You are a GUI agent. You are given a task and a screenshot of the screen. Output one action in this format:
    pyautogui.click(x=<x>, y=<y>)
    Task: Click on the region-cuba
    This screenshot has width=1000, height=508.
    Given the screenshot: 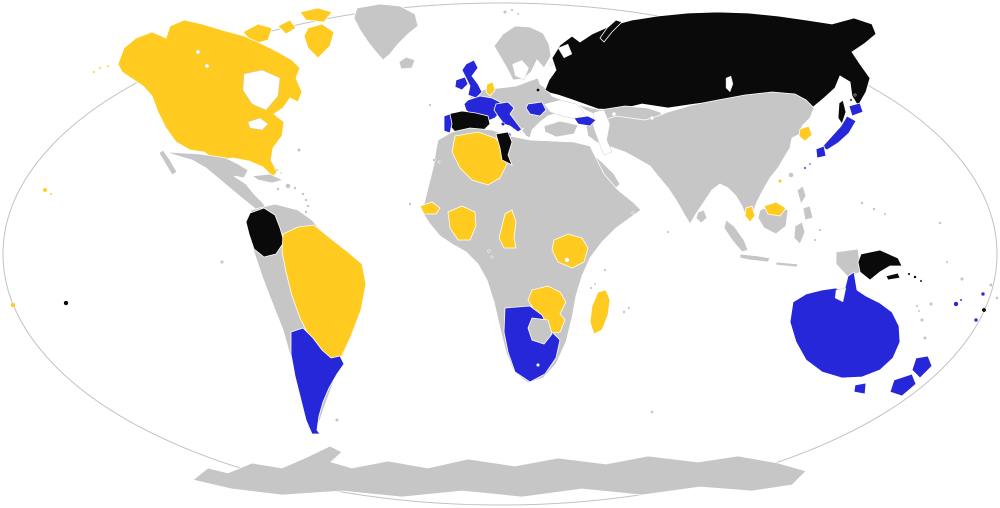 What is the action you would take?
    pyautogui.click(x=267, y=178)
    